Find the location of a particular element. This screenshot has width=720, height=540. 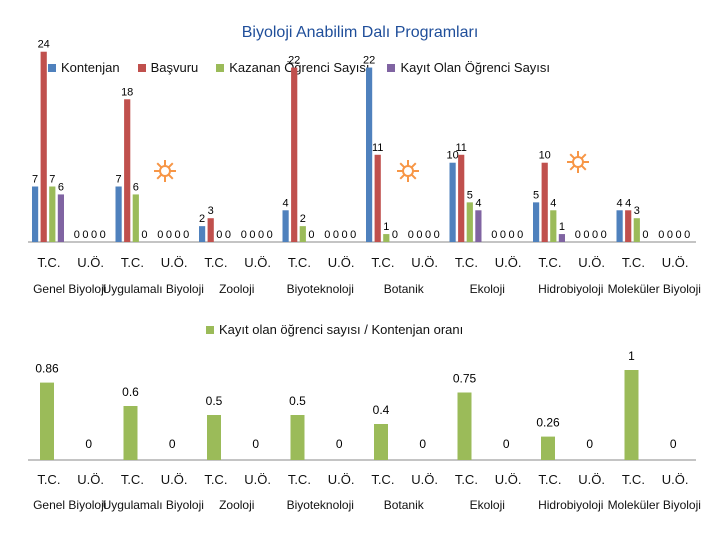

data-label-basvuru: 10 is located at coordinates (545, 156).